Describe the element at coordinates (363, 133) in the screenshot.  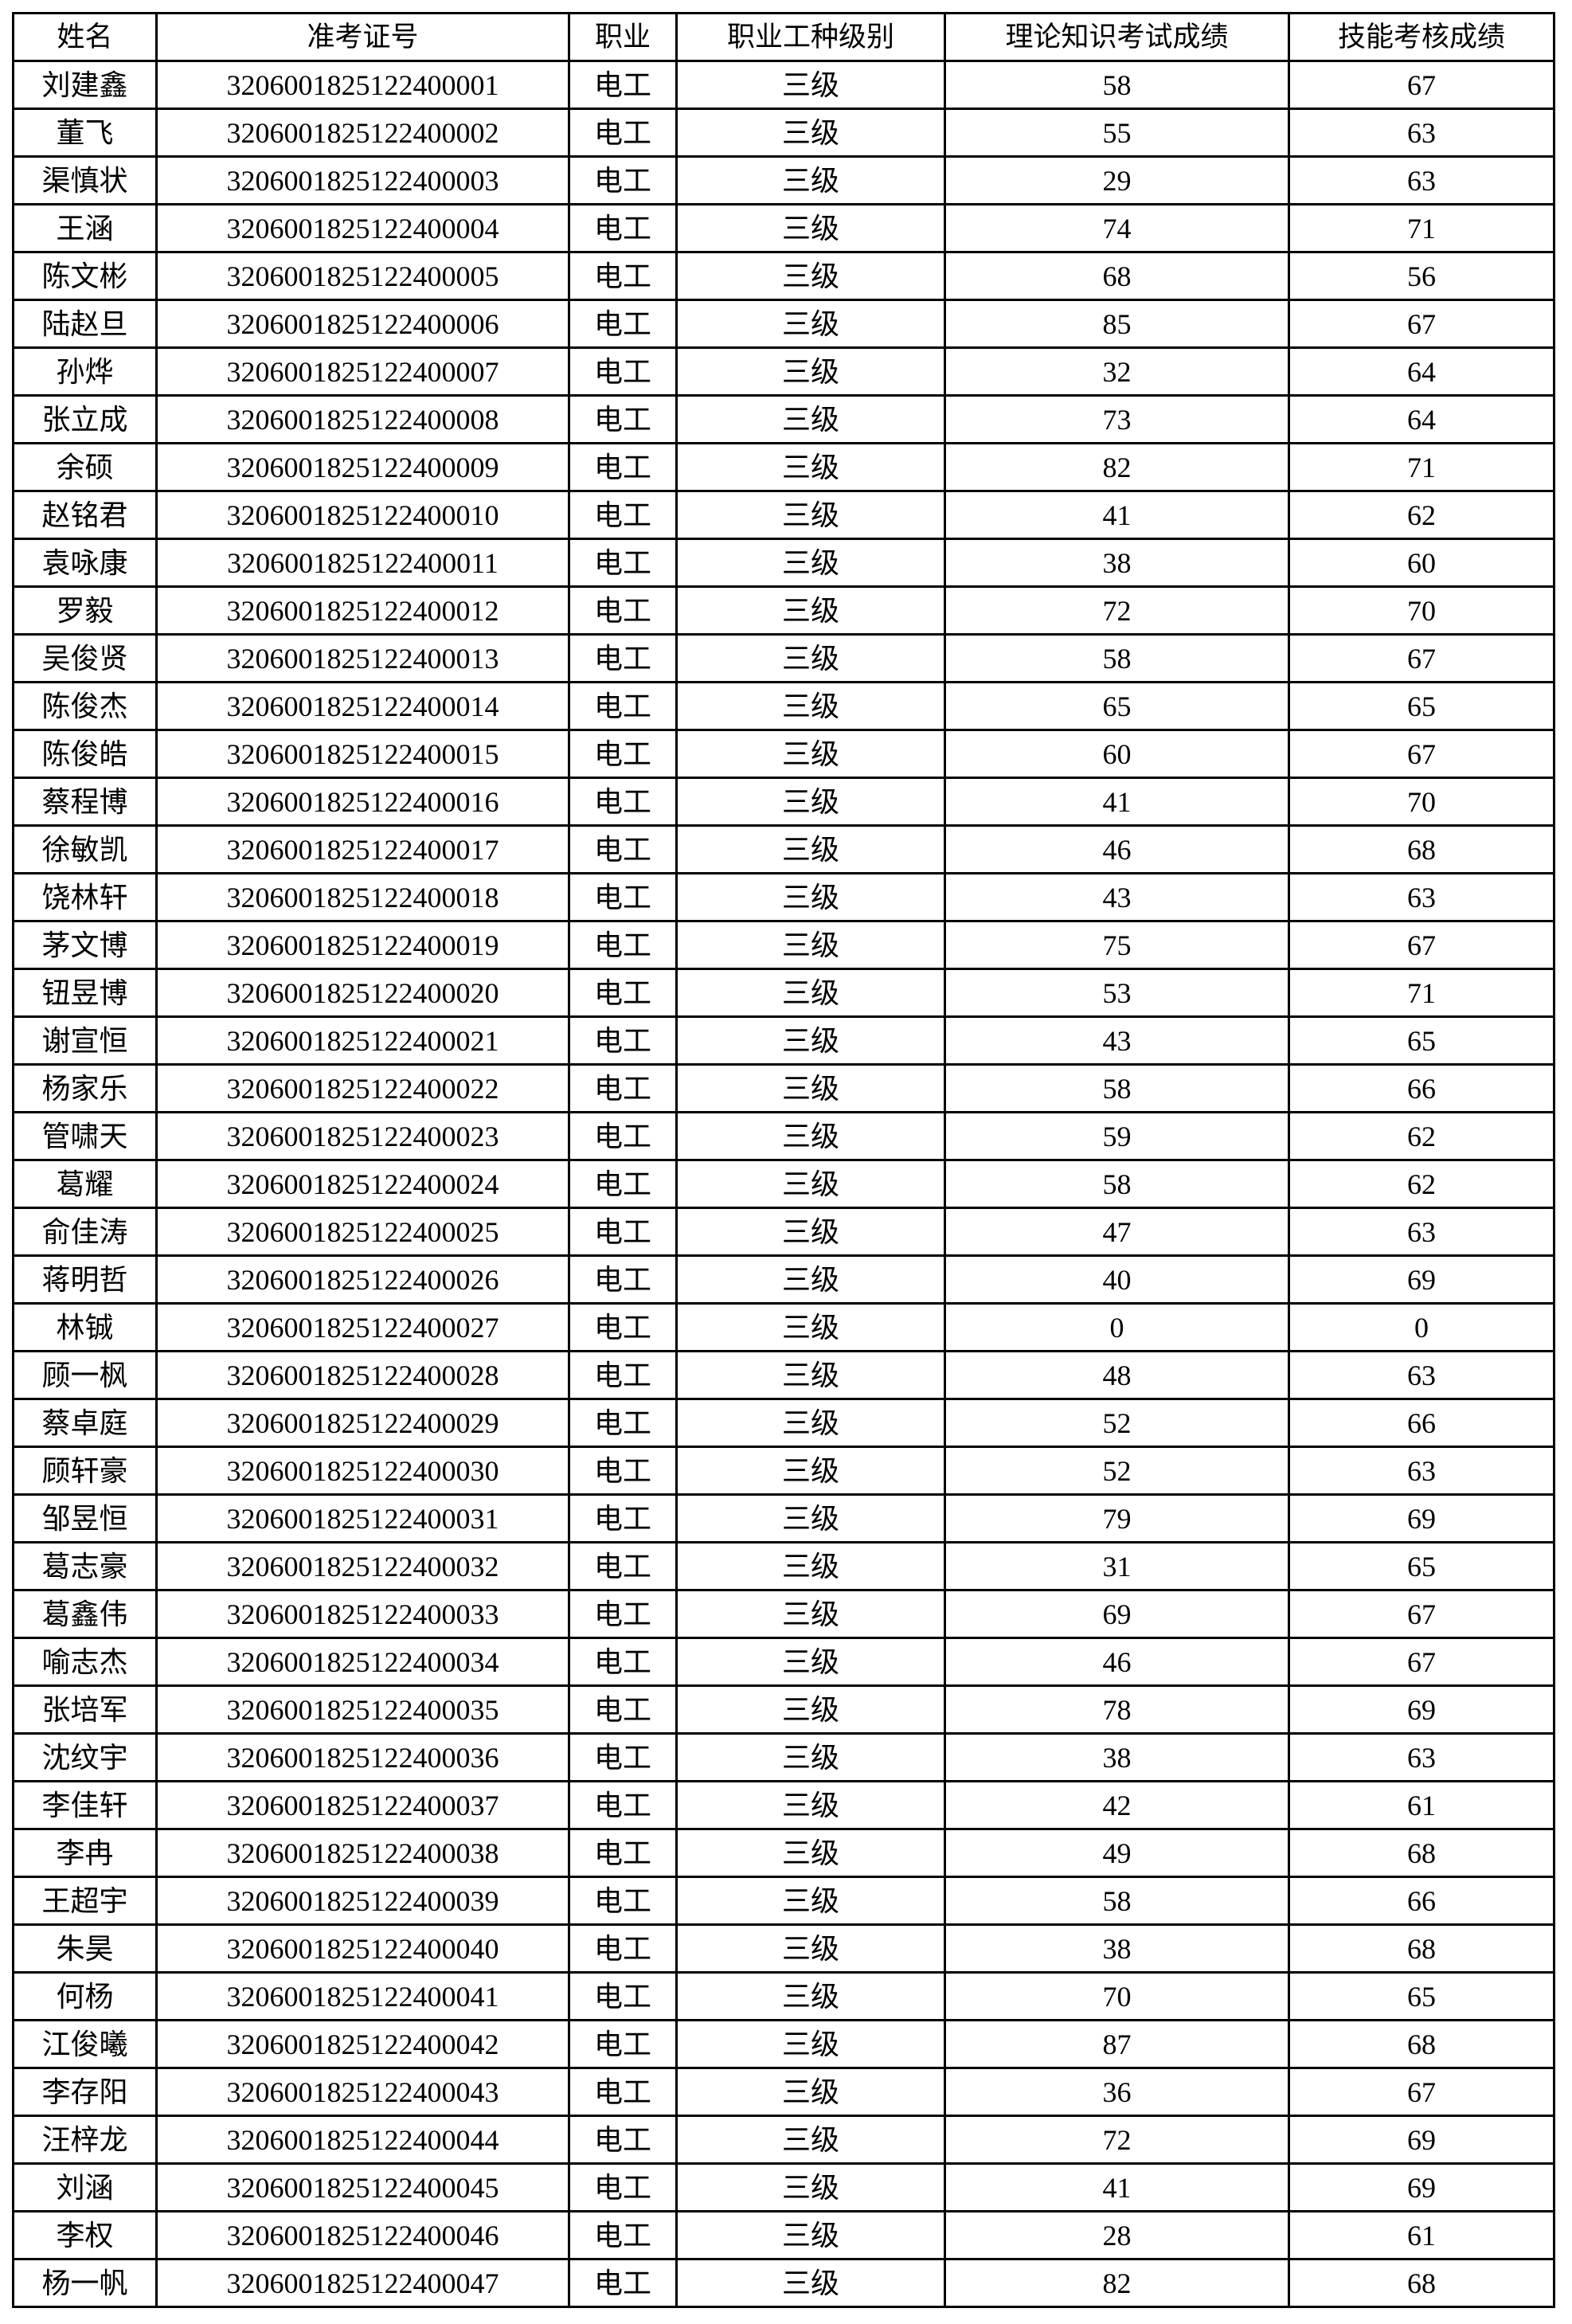
I see `ticket-number-cell: 3206001825122400002` at that location.